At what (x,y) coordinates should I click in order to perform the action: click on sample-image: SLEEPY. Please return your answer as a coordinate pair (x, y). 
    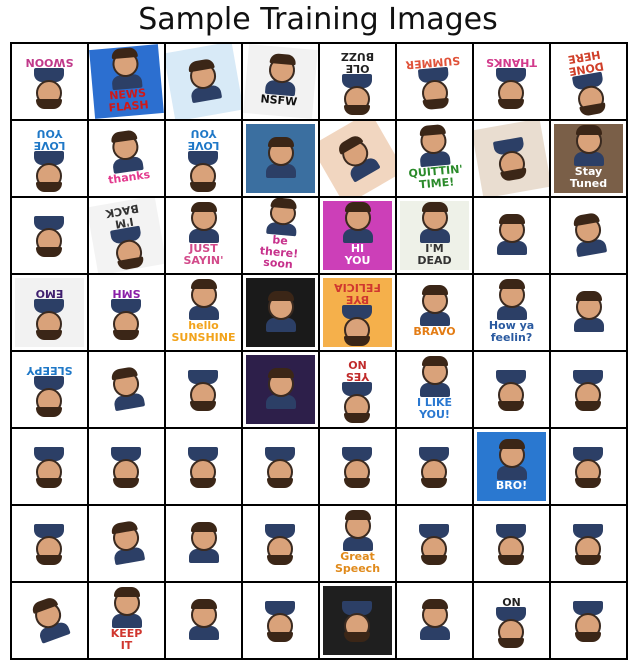
    Looking at the image, I should click on (49, 389).